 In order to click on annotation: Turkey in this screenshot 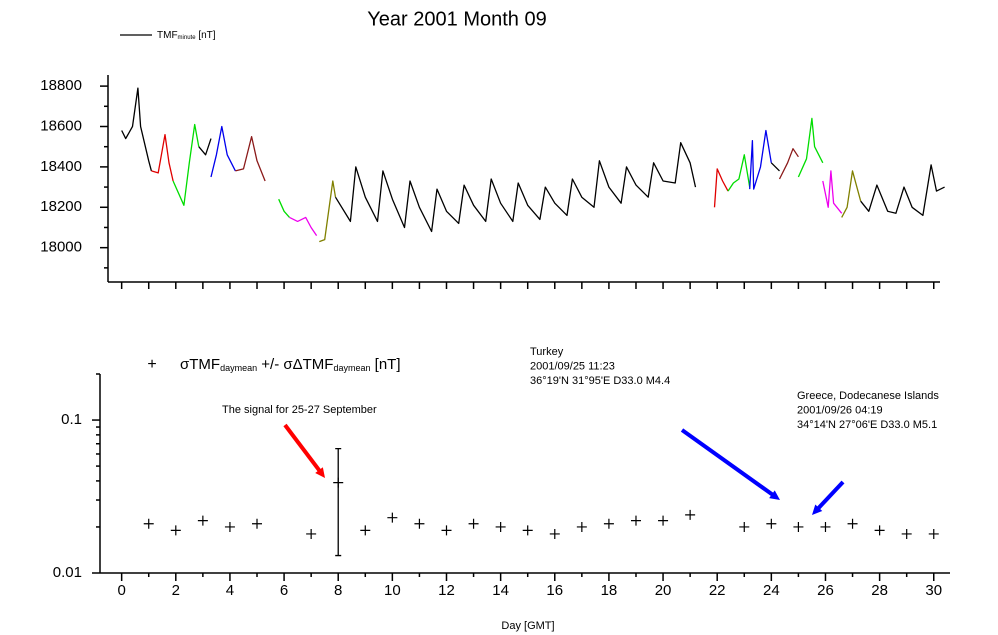, I will do `click(547, 352)`.